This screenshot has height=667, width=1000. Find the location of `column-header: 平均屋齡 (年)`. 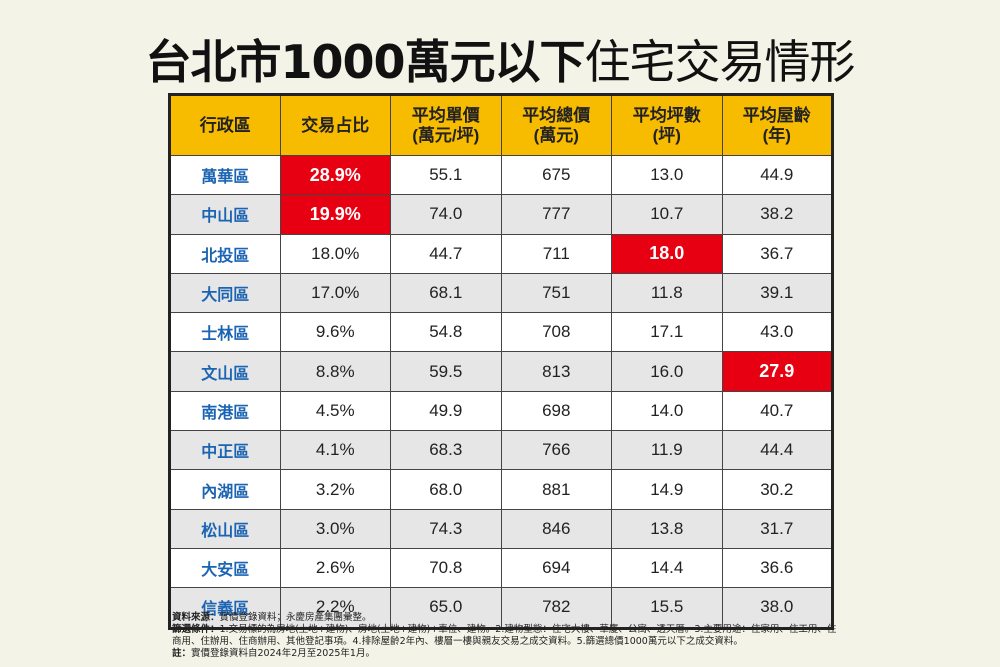

column-header: 平均屋齡 (年) is located at coordinates (777, 125).